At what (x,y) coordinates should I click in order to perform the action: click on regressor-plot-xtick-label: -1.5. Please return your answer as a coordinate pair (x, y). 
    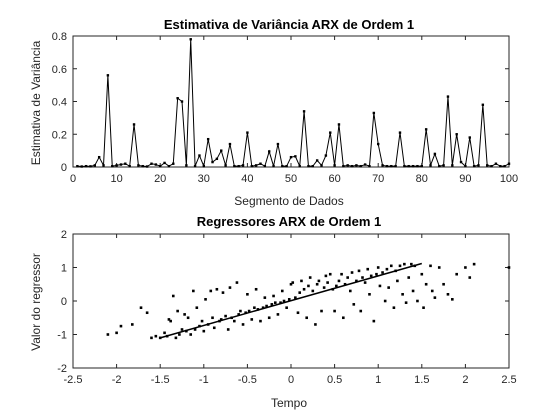
    Looking at the image, I should click on (160, 380).